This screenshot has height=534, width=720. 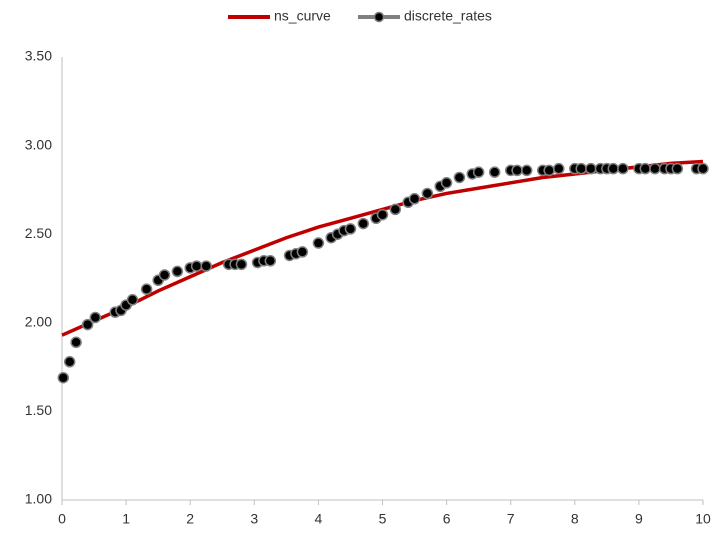 I want to click on legend-marker, so click(x=379, y=17).